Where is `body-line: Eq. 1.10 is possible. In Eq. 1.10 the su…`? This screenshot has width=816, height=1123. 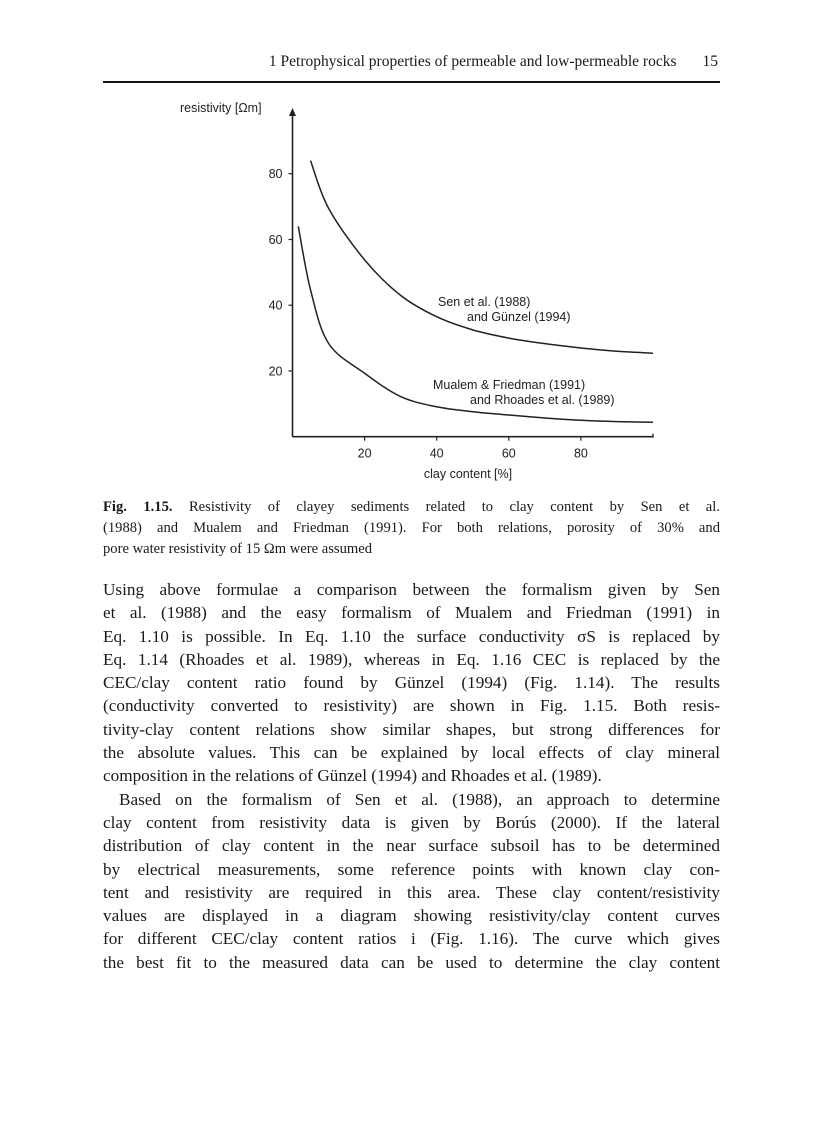
body-line: Eq. 1.10 is possible. In Eq. 1.10 the su… is located at coordinates (411, 636).